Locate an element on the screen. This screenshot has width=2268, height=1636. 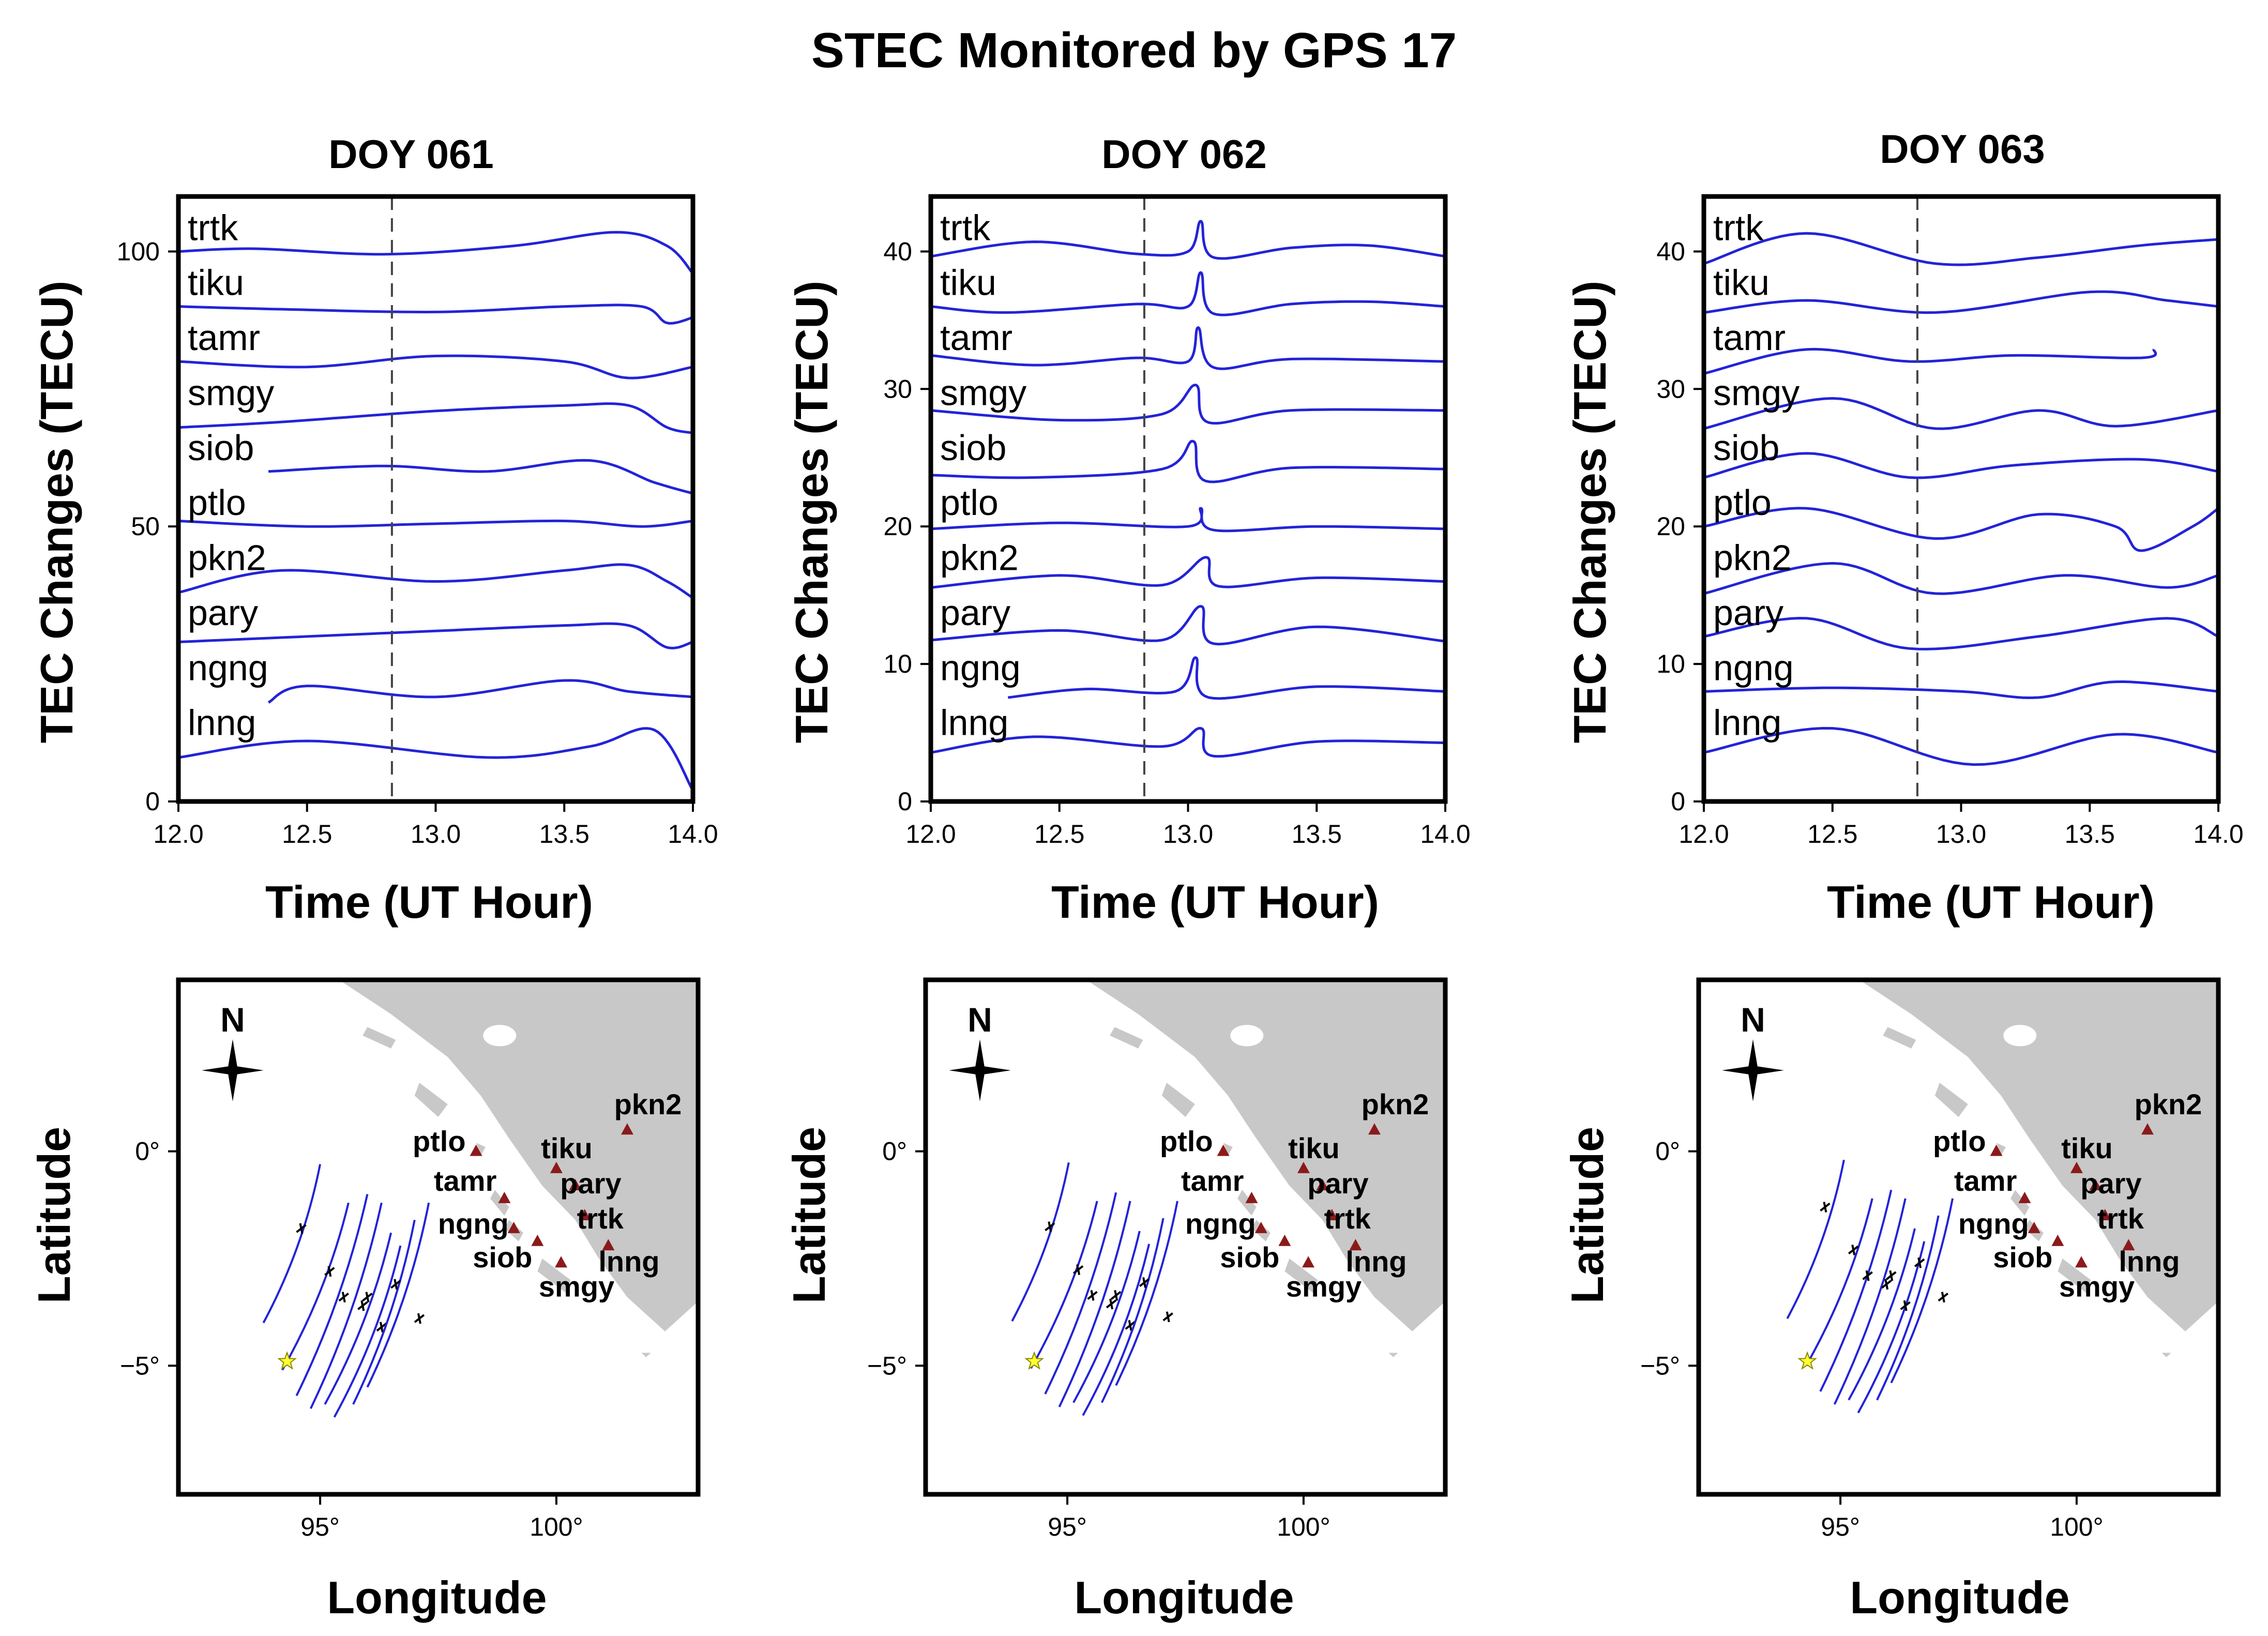
y-axis-label: Latitude is located at coordinates (54, 1215).